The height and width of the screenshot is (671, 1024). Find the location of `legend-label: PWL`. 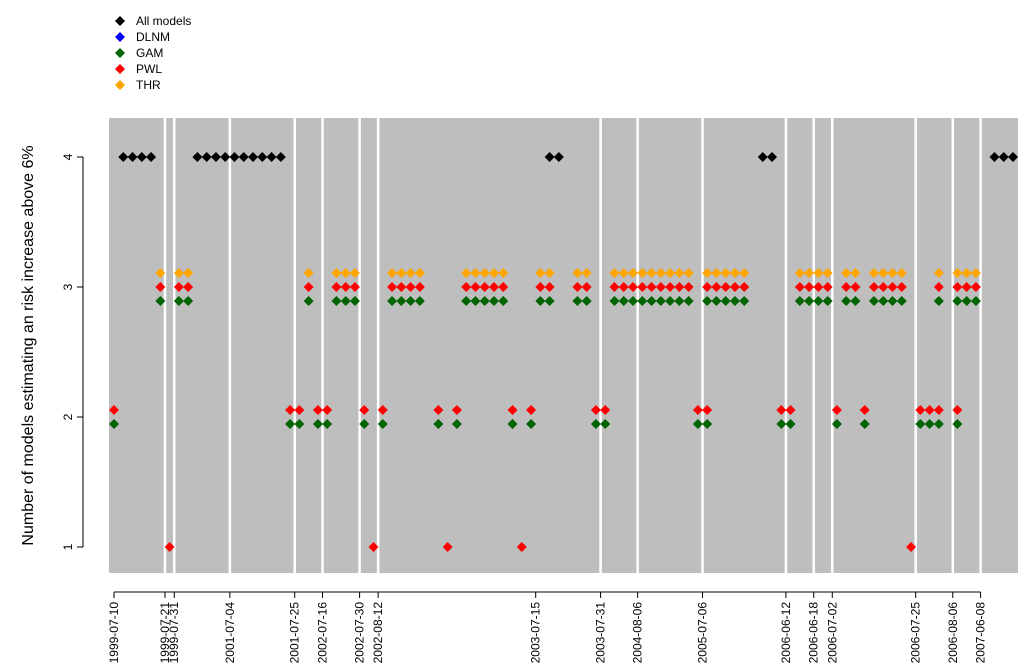

legend-label: PWL is located at coordinates (149, 69).